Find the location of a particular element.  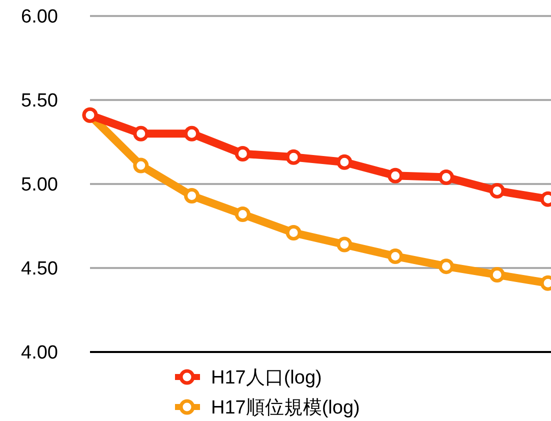

y-tick-label: 5.50 is located at coordinates (39, 101).